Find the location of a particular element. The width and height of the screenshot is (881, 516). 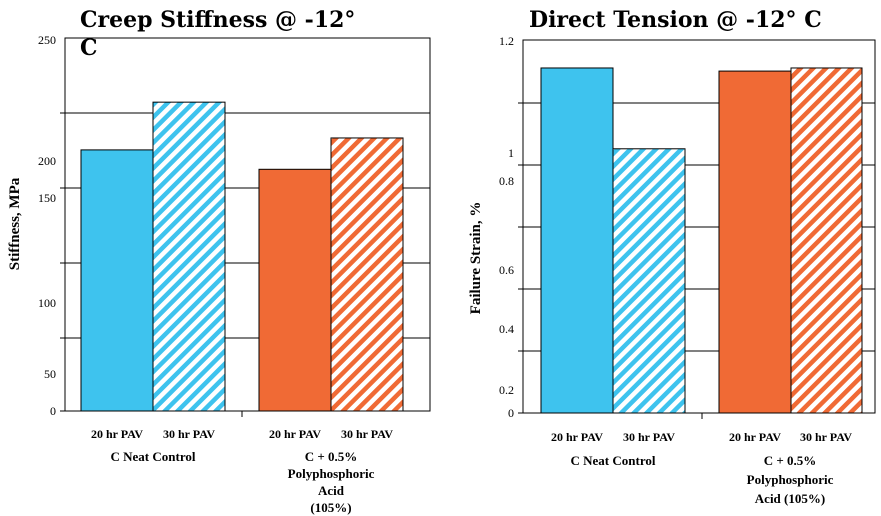

y-tick-label: 150 is located at coordinates (47, 198).